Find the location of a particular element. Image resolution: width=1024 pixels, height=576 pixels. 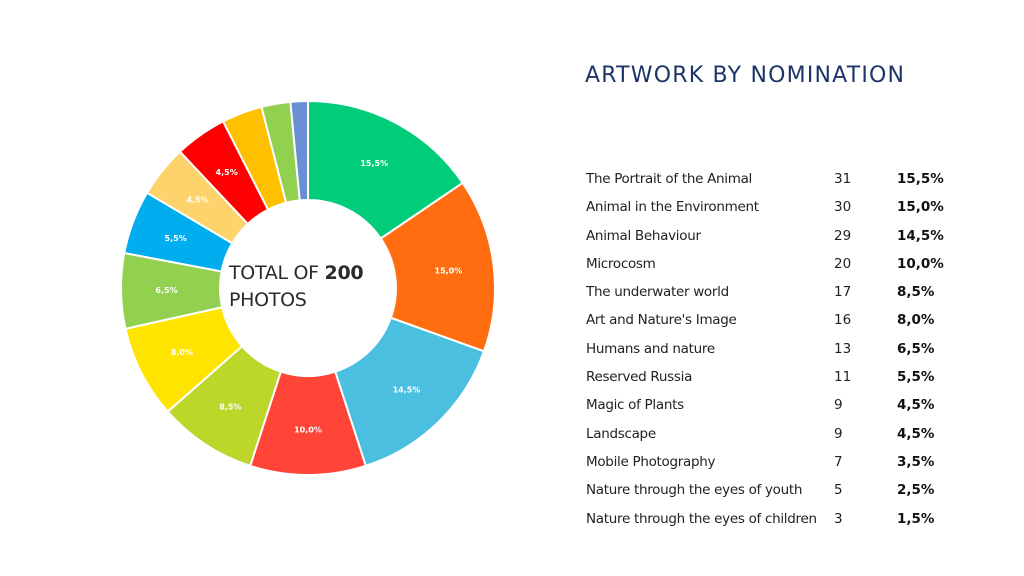

nomination-count: 29 is located at coordinates (843, 235).